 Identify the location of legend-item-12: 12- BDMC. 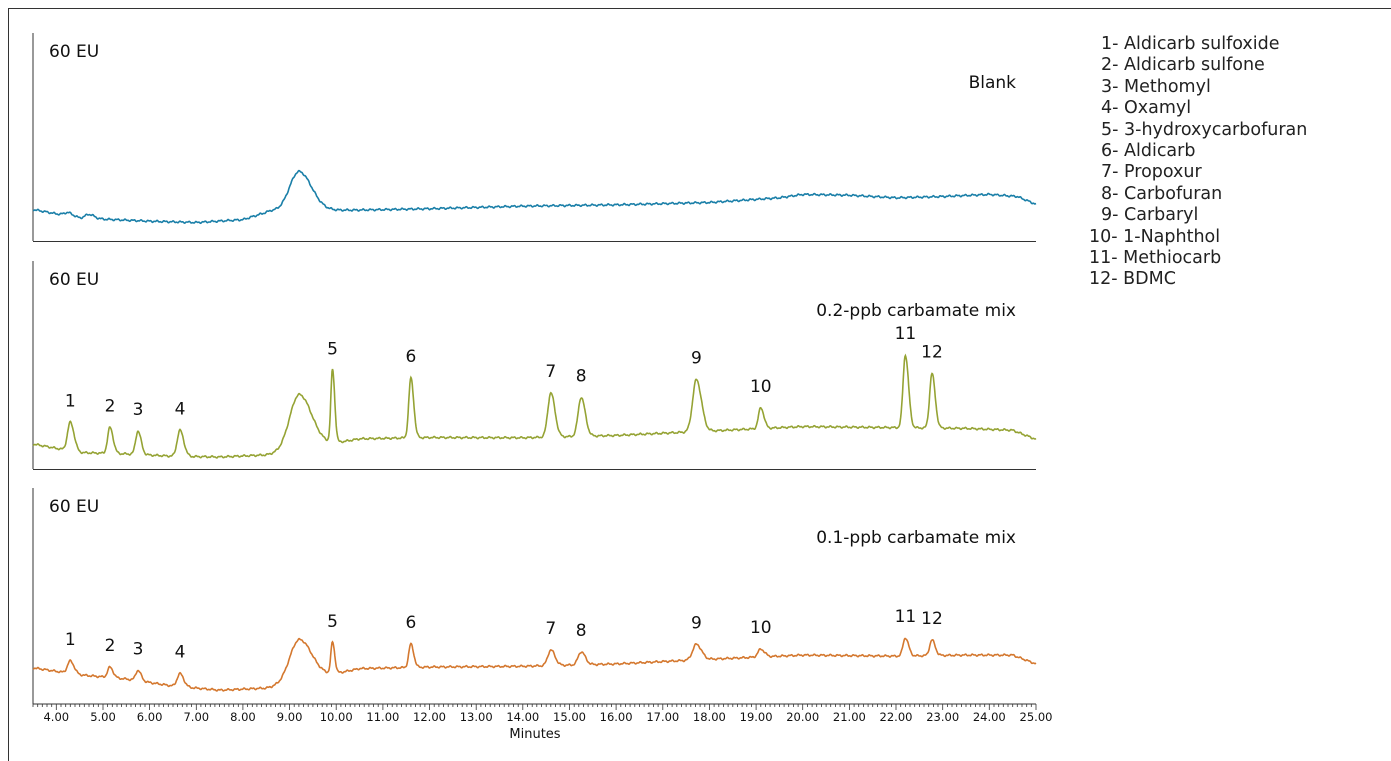
(1132, 279).